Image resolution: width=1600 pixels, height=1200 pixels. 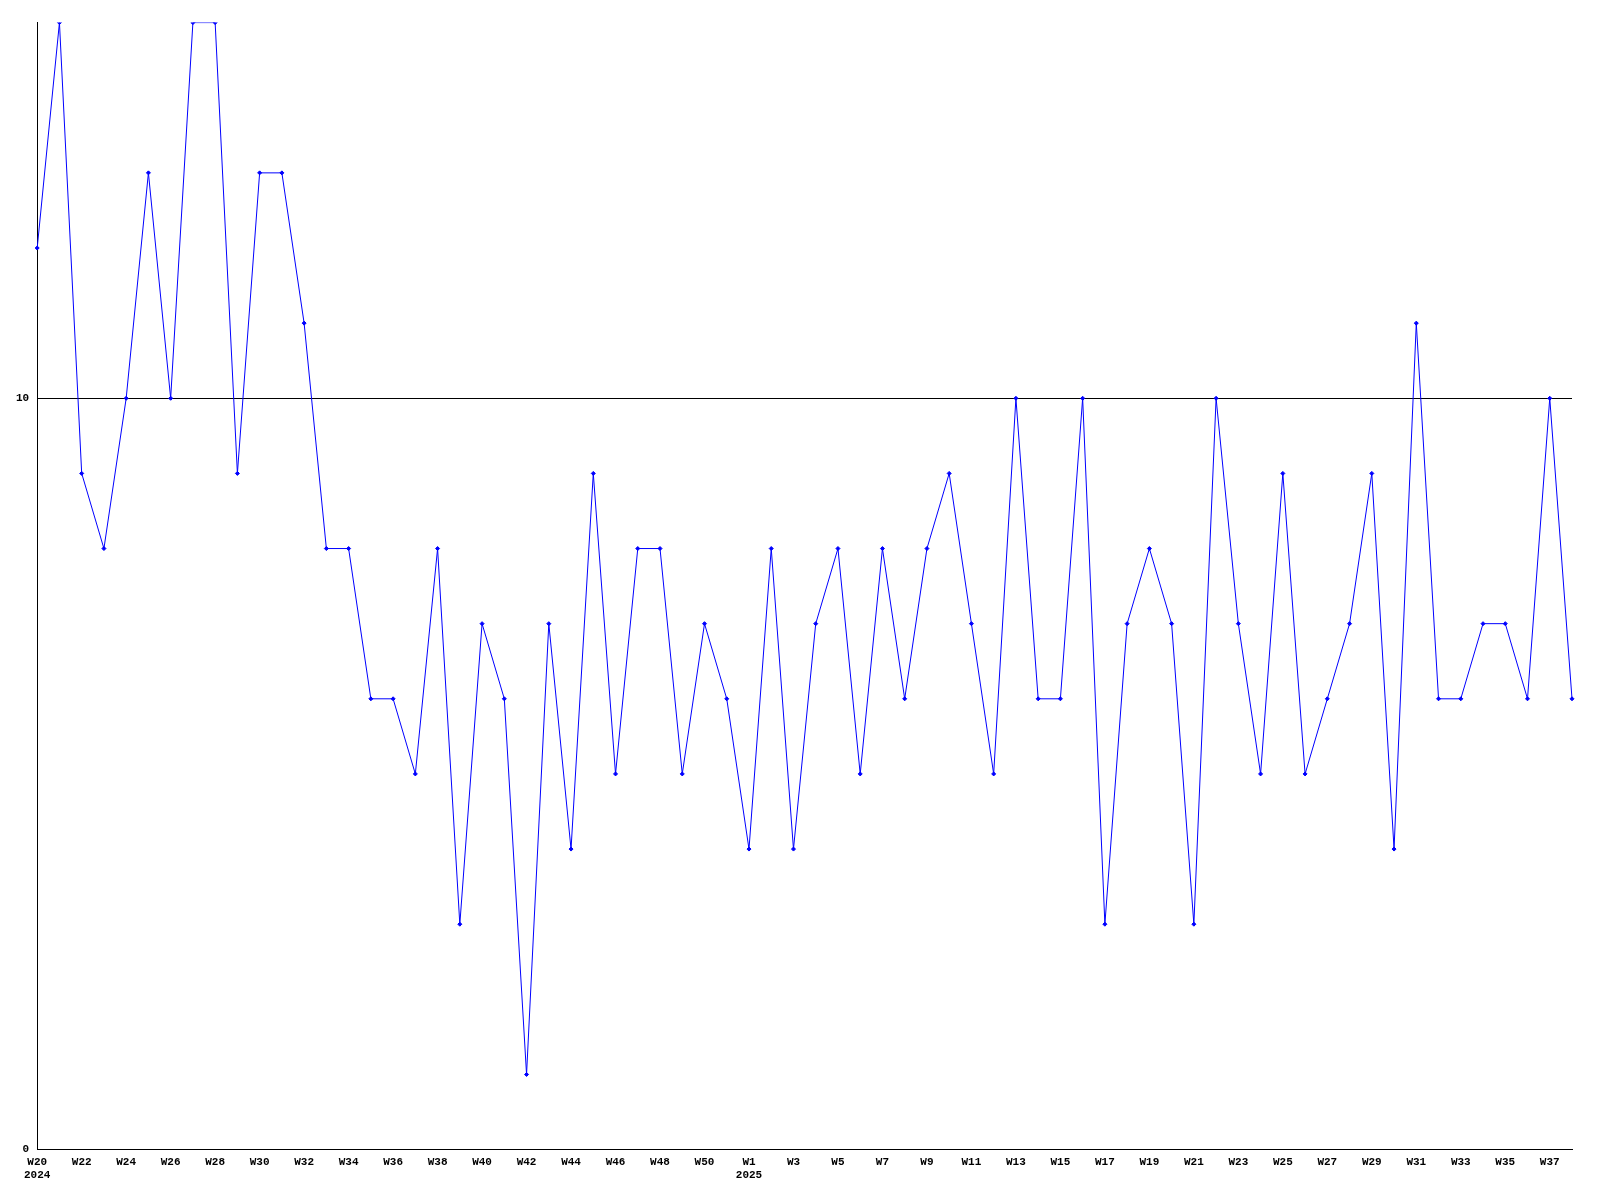 What do you see at coordinates (1194, 1161) in the screenshot?
I see `x-tick-label: W21` at bounding box center [1194, 1161].